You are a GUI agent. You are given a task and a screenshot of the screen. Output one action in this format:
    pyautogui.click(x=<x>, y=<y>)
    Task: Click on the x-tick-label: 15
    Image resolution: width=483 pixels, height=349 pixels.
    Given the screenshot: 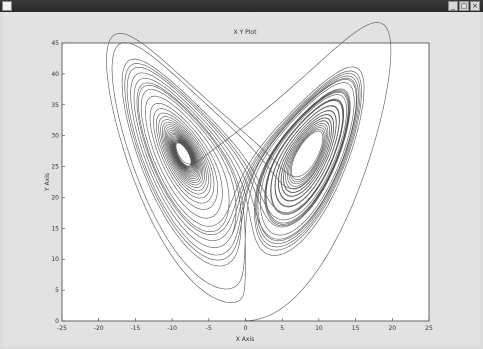 What is the action you would take?
    pyautogui.click(x=356, y=328)
    